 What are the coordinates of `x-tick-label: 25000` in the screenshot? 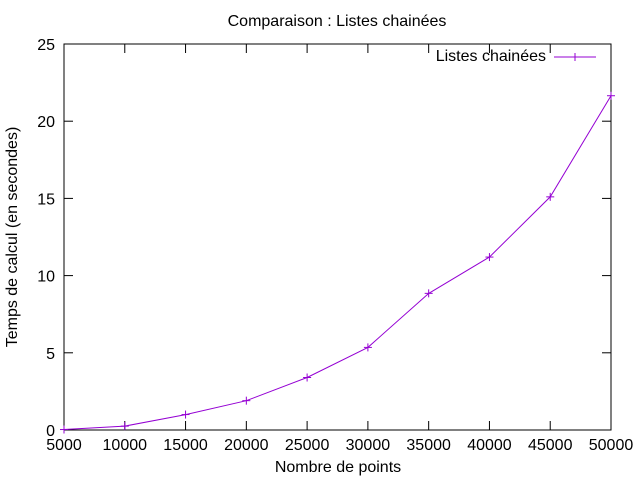 It's located at (307, 445).